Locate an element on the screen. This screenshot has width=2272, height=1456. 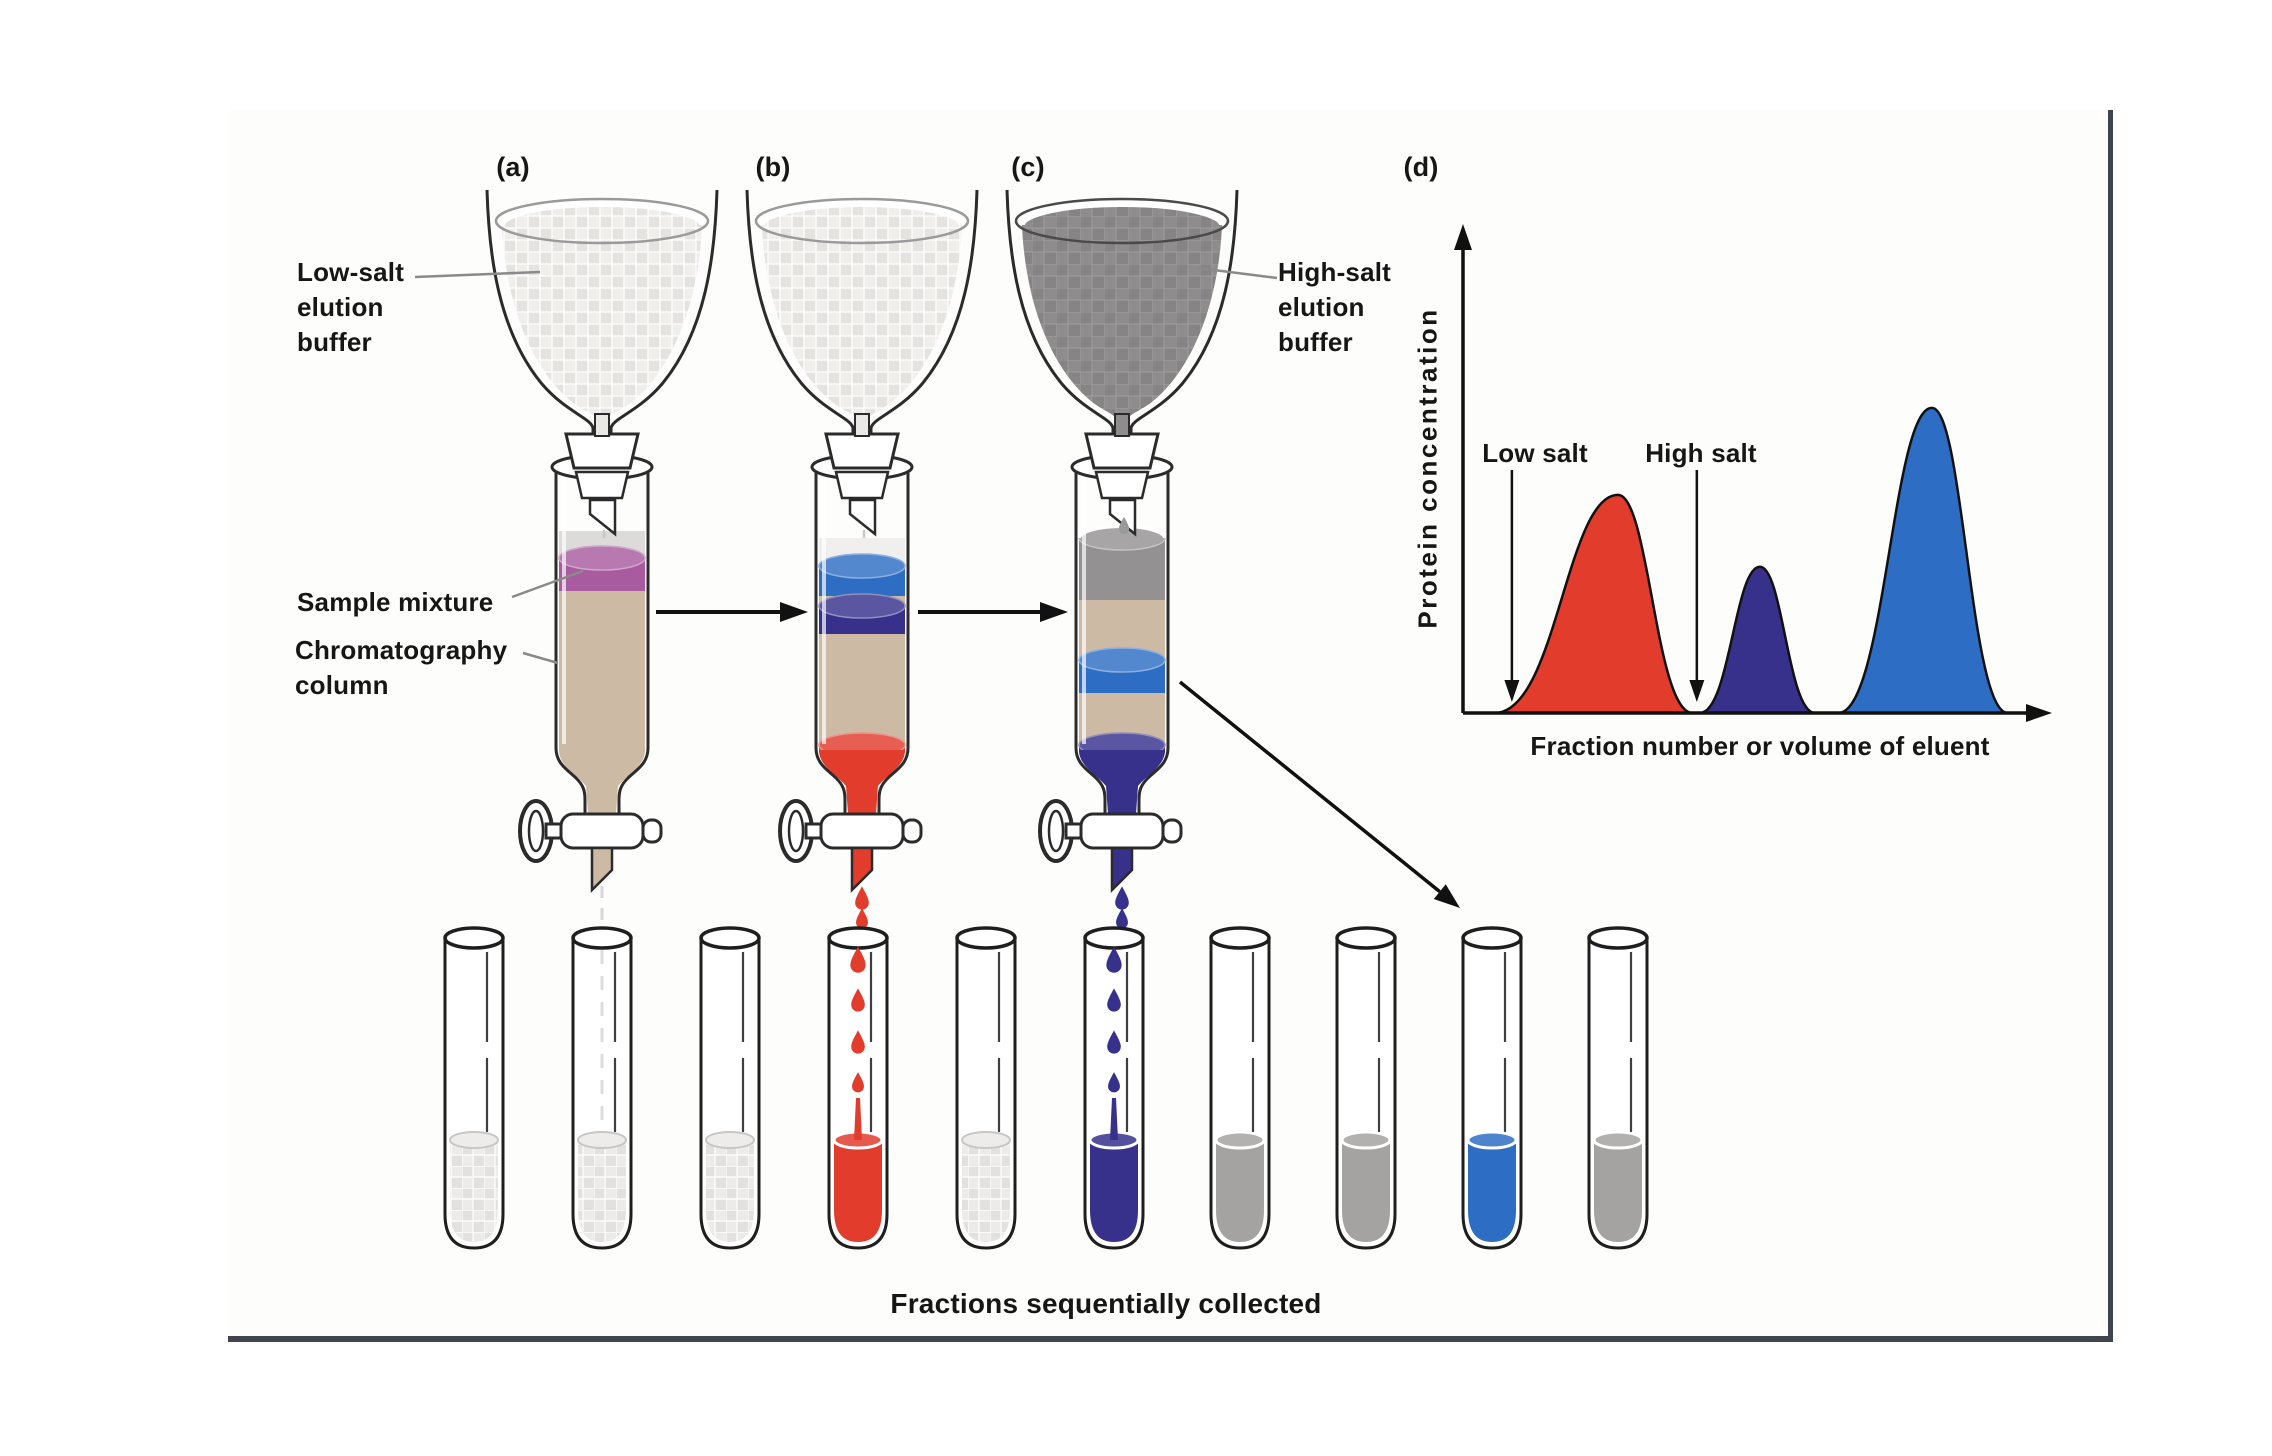
funnel-c is located at coordinates (1122, 320).